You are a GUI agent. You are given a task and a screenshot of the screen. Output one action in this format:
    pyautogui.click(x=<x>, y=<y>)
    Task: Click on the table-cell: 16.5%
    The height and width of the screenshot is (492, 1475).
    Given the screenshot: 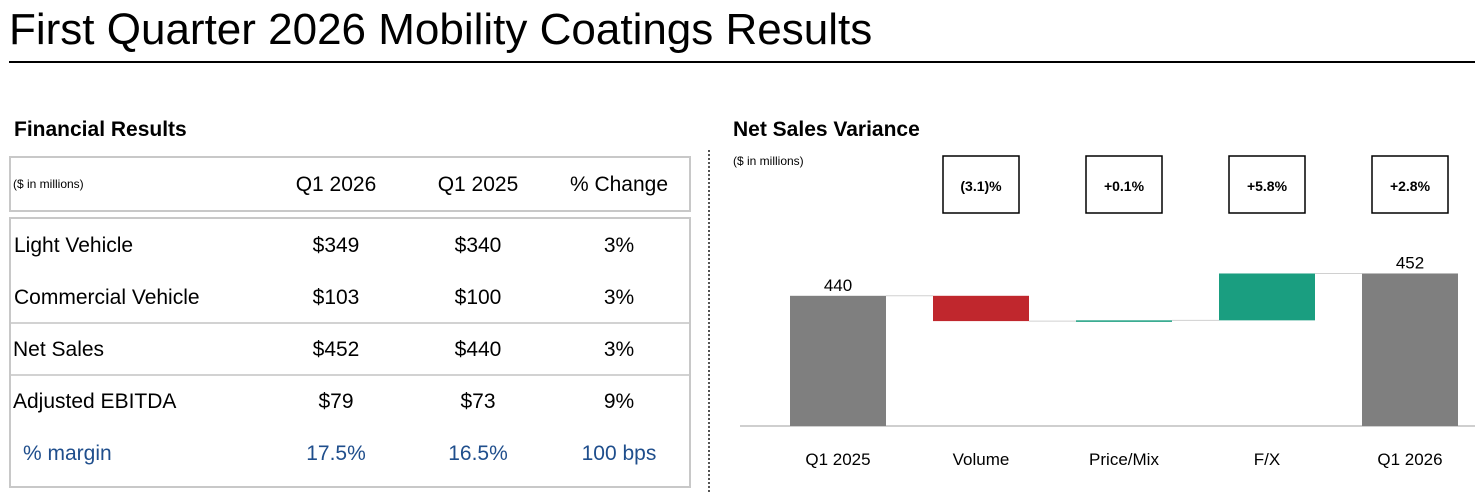 What is the action you would take?
    pyautogui.click(x=478, y=453)
    